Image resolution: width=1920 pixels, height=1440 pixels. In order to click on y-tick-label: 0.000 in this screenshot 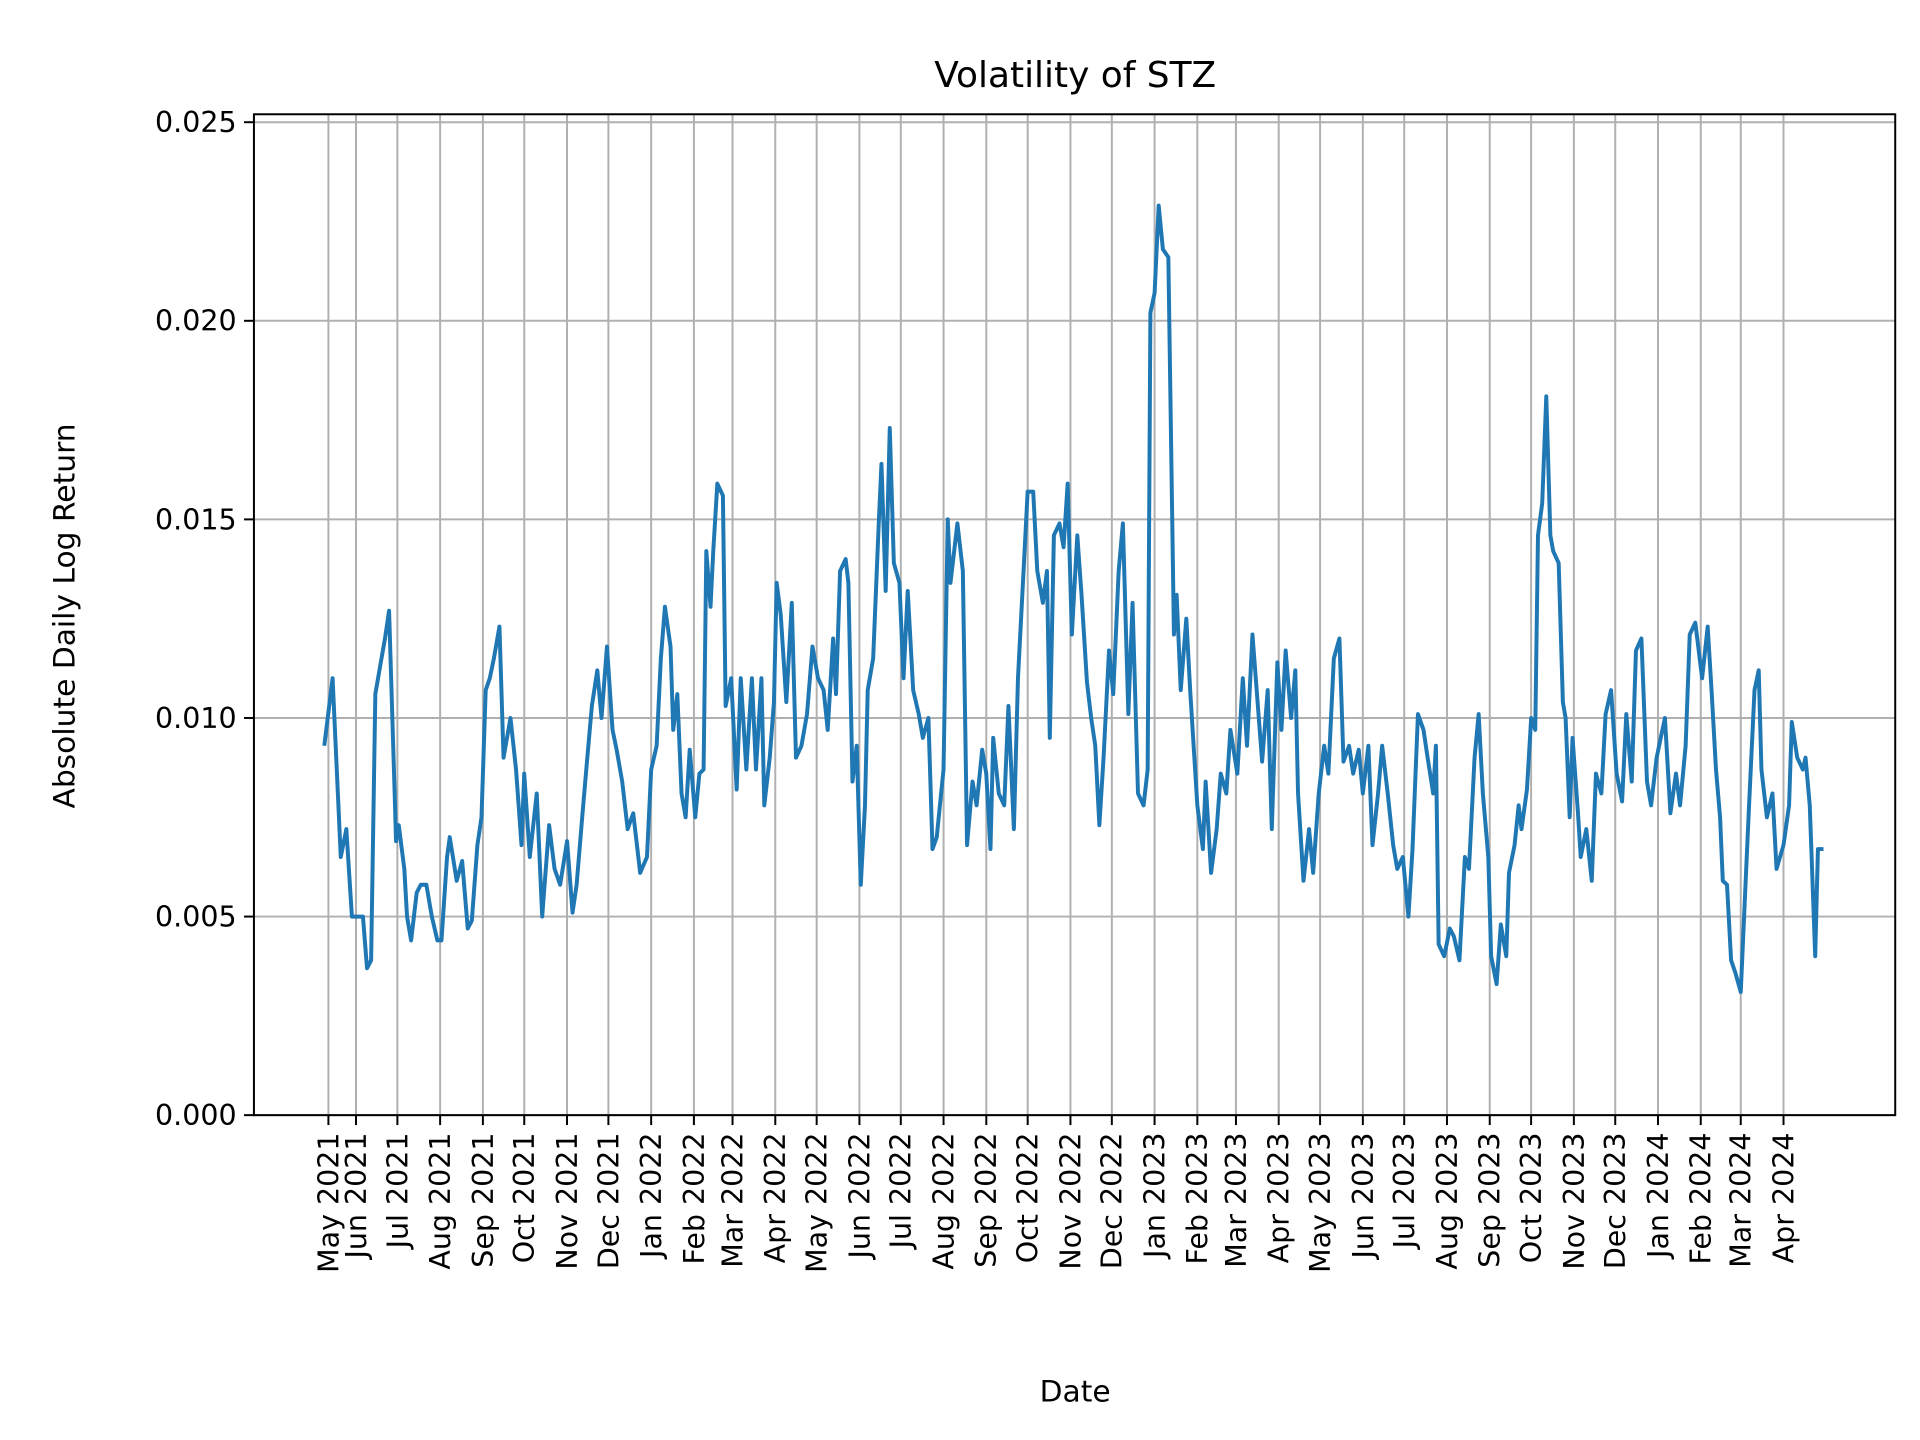, I will do `click(196, 1115)`.